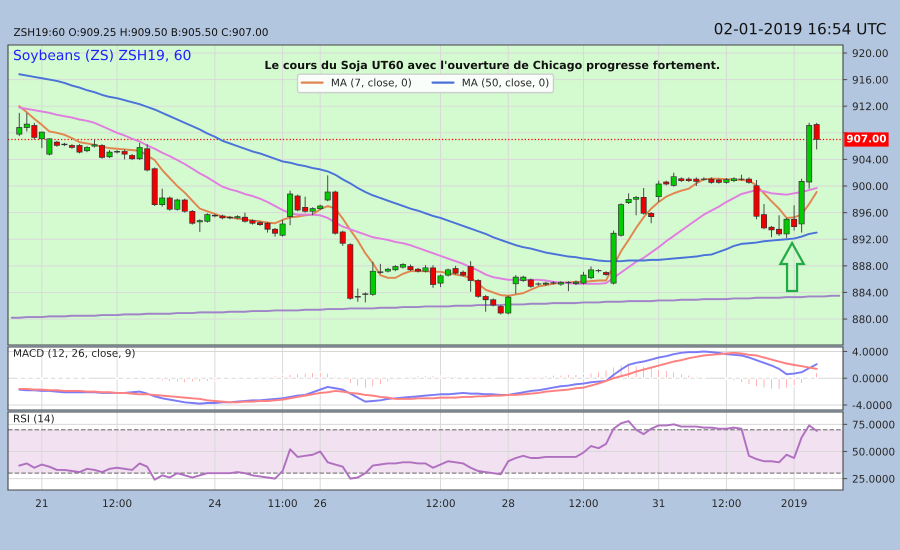 Image resolution: width=900 pixels, height=550 pixels. I want to click on y-tick-label: 916.00, so click(870, 80).